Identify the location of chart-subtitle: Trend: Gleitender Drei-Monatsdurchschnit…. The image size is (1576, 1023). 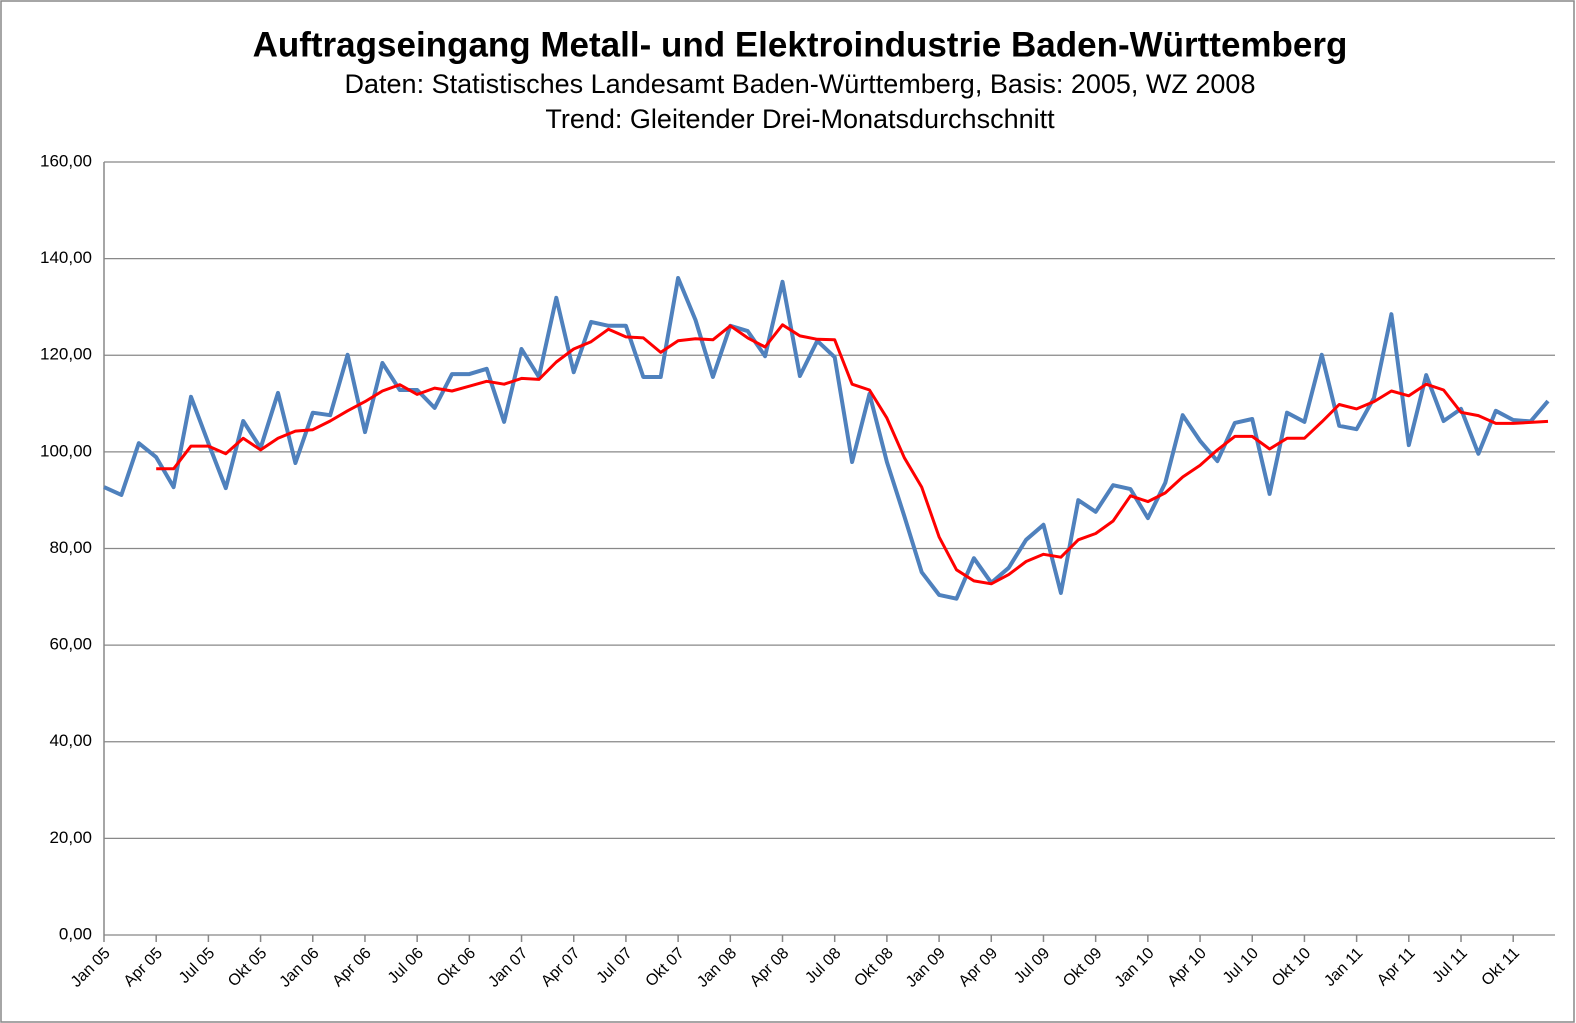
(800, 119).